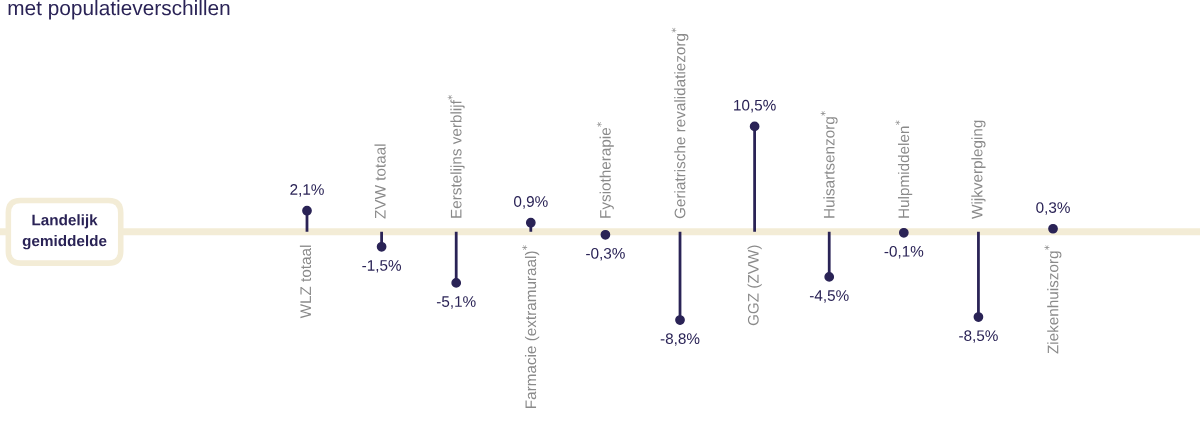 This screenshot has width=1200, height=426. What do you see at coordinates (1053, 208) in the screenshot?
I see `data-label: 0,3%` at bounding box center [1053, 208].